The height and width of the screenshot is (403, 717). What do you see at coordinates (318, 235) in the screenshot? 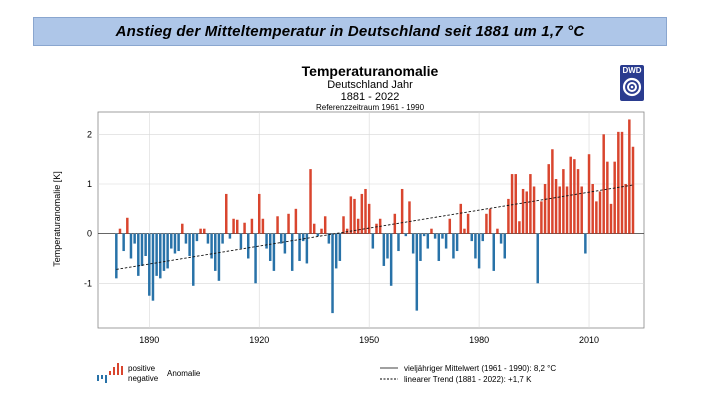
I see `bar-1936` at bounding box center [318, 235].